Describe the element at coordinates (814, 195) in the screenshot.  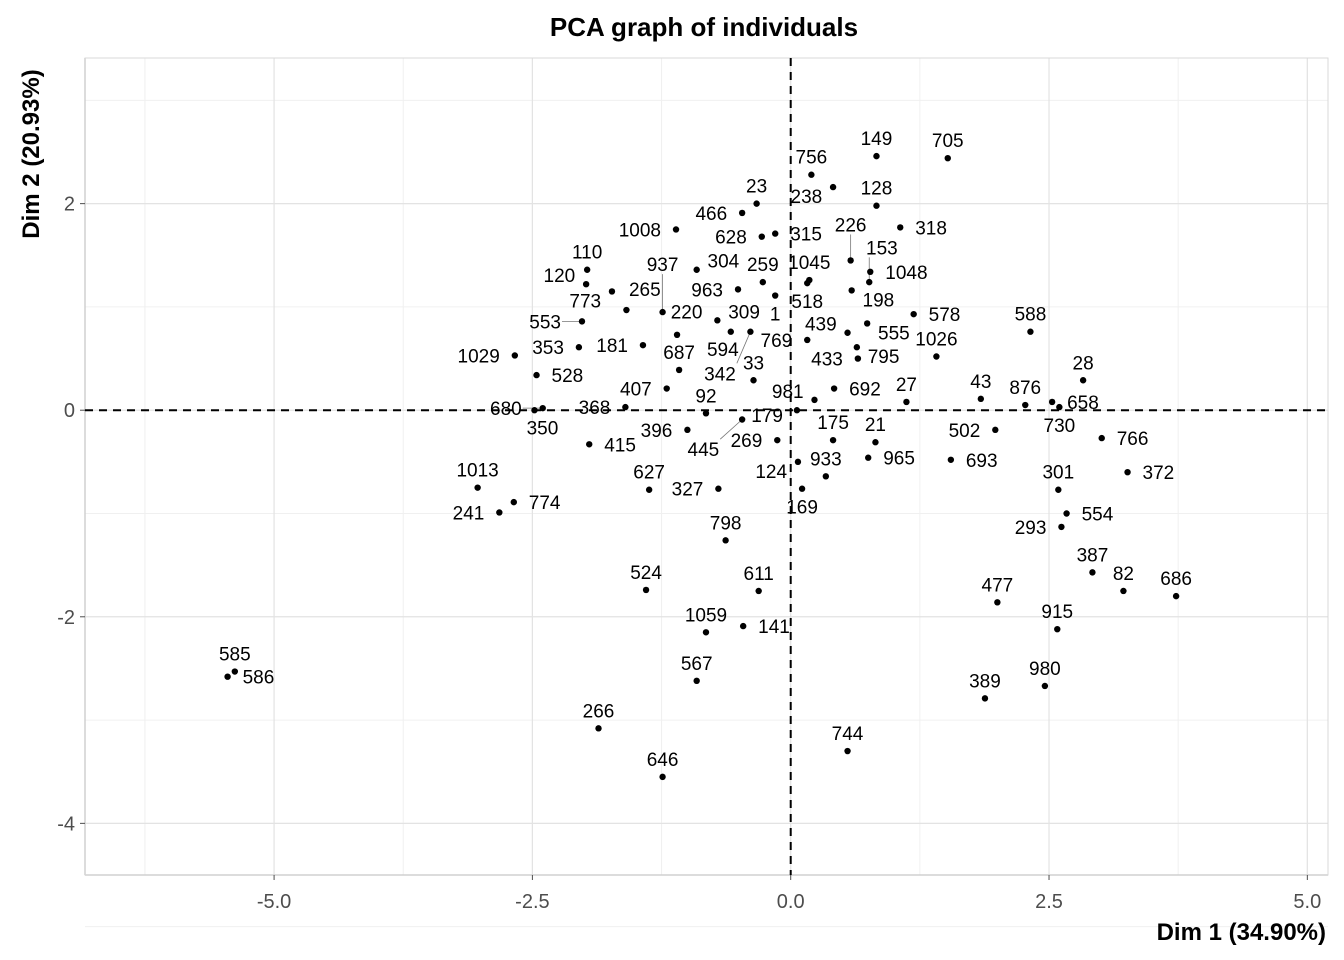
I see `data-point-238: 238` at that location.